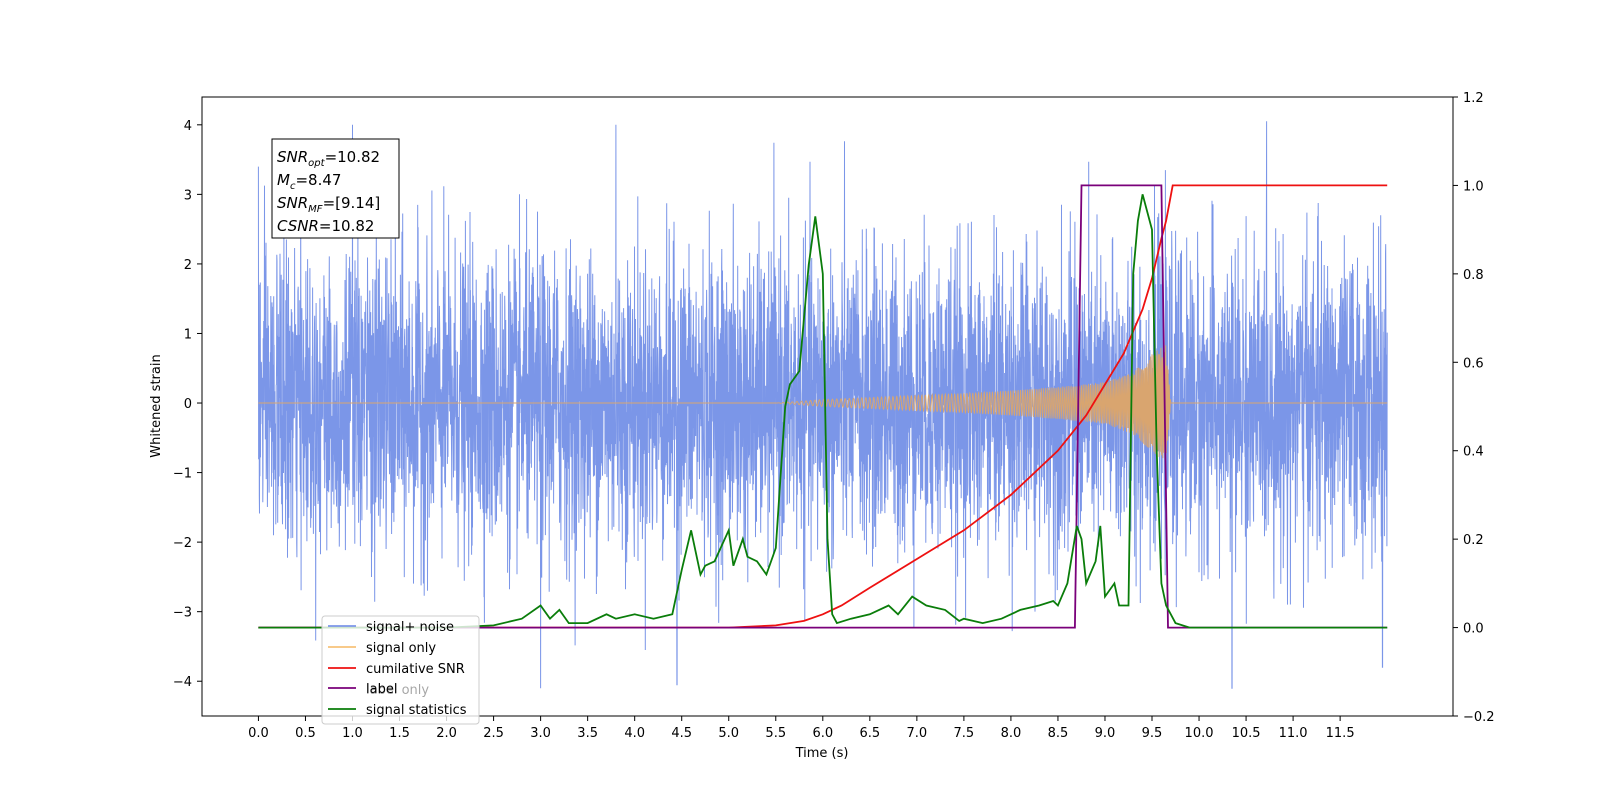  I want to click on legend-item: signal only, so click(382, 648).